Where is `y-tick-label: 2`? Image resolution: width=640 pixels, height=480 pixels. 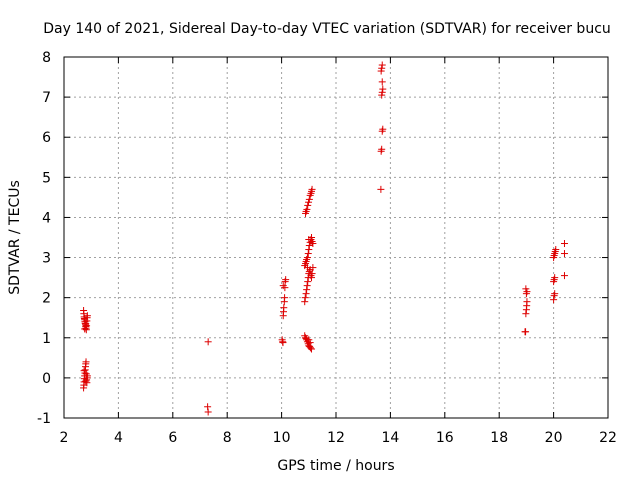
y-tick-label: 2 is located at coordinates (46, 299).